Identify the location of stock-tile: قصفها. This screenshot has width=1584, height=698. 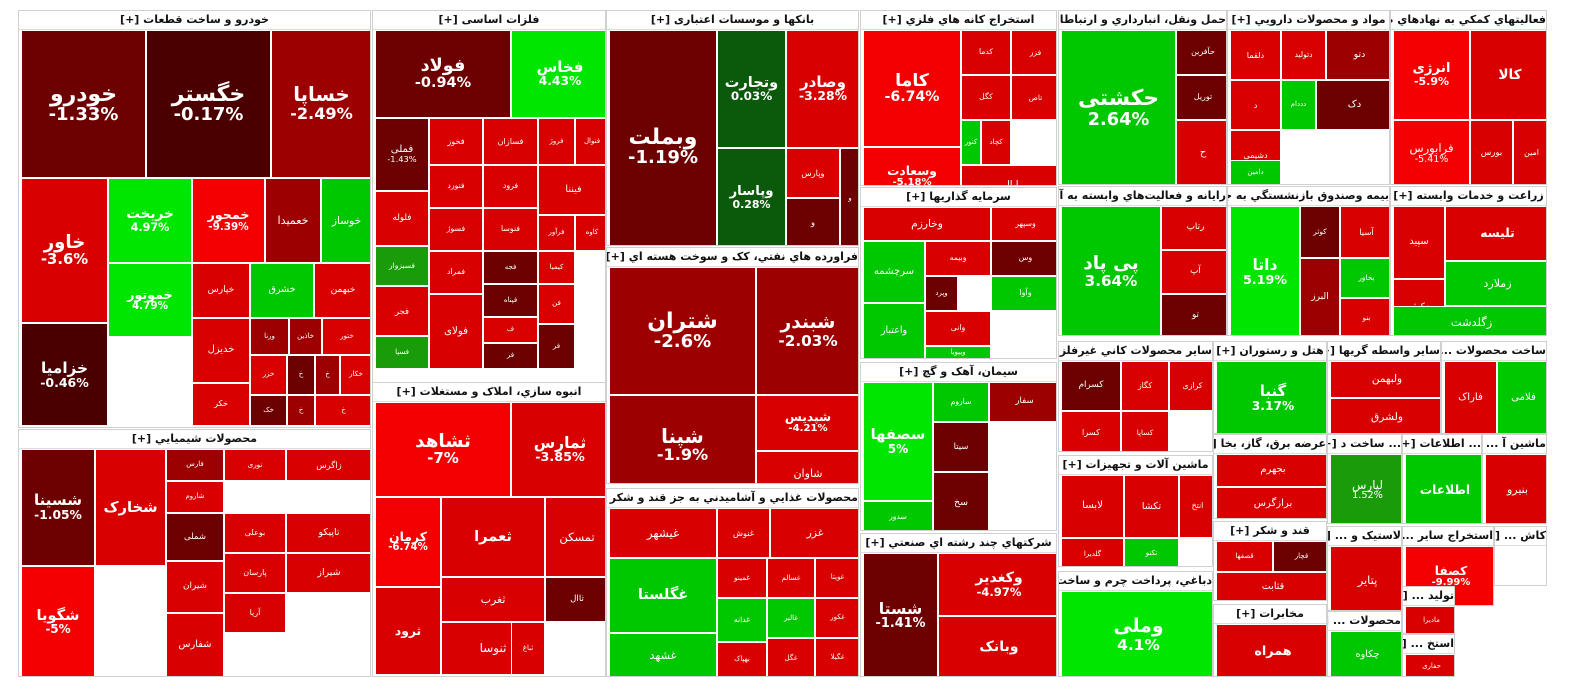
(1244, 556).